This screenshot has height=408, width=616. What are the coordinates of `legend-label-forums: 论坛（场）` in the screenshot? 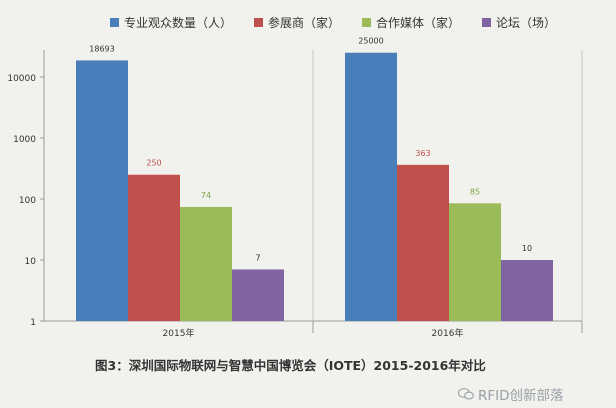 It's located at (526, 23).